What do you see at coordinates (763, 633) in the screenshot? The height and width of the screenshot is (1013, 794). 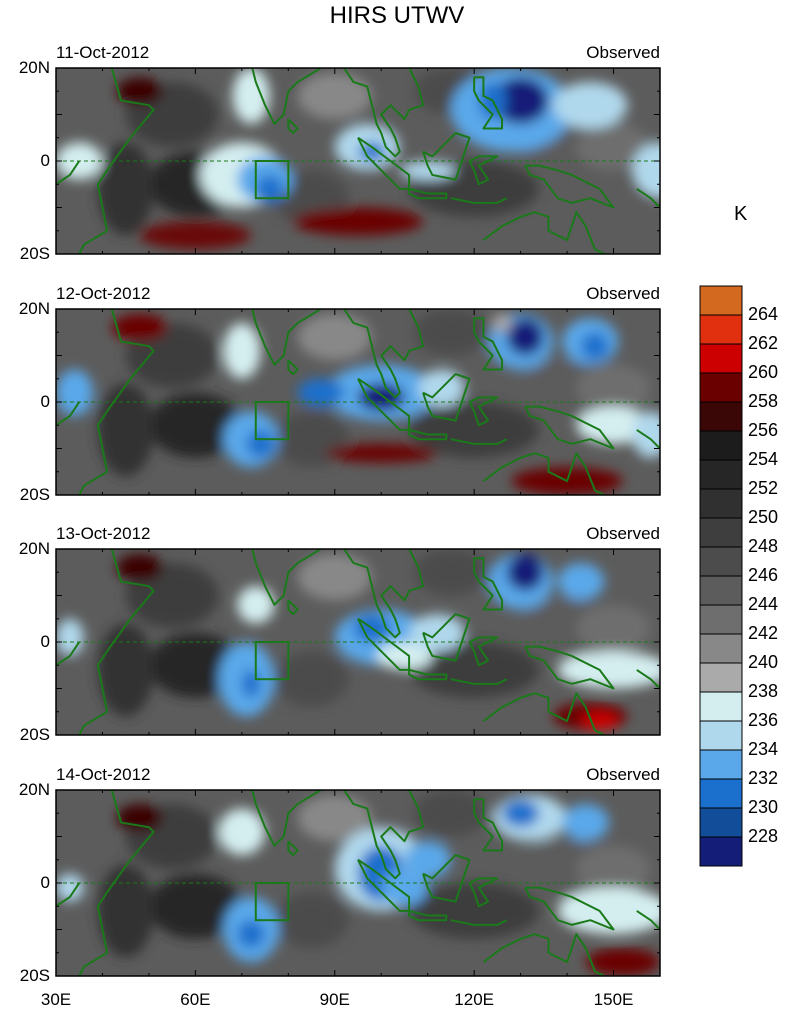 I see `colorbar-level: 242` at bounding box center [763, 633].